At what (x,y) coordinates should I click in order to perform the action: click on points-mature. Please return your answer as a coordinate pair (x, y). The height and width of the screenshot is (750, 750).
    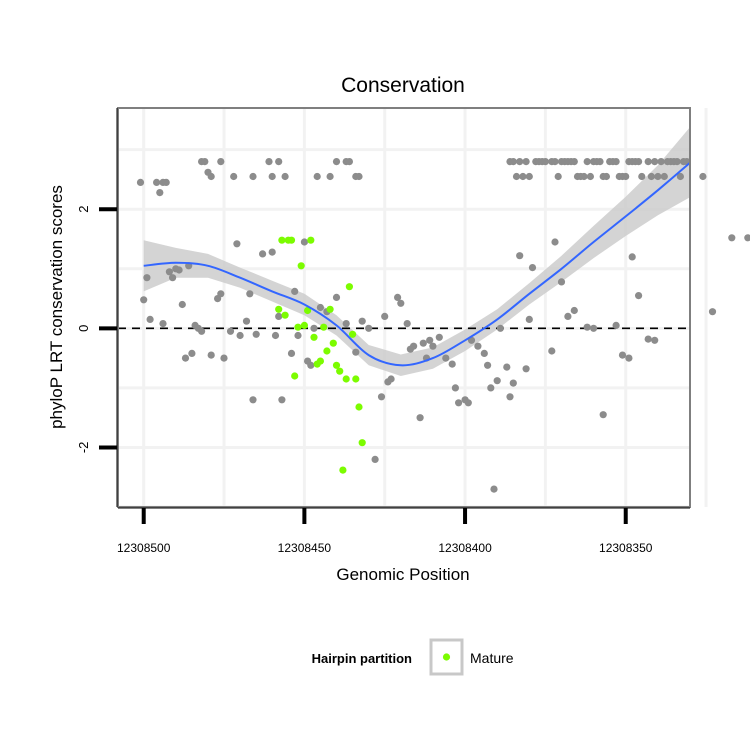
    Looking at the image, I should click on (320, 355).